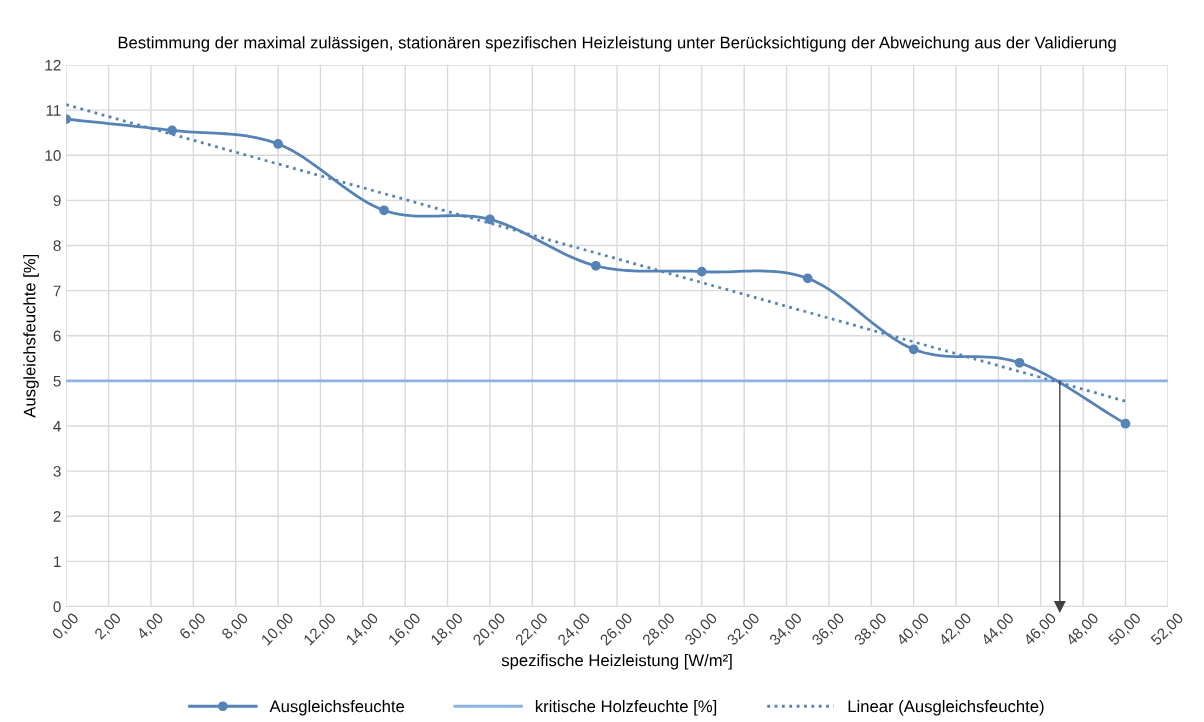 The image size is (1204, 722). What do you see at coordinates (617, 44) in the screenshot?
I see `chart-title: Bestimmung der maximal zulässigen, stationären spezifischen Heizleistung unter Berücksichtigung der Abweichung aus der Validierung` at bounding box center [617, 44].